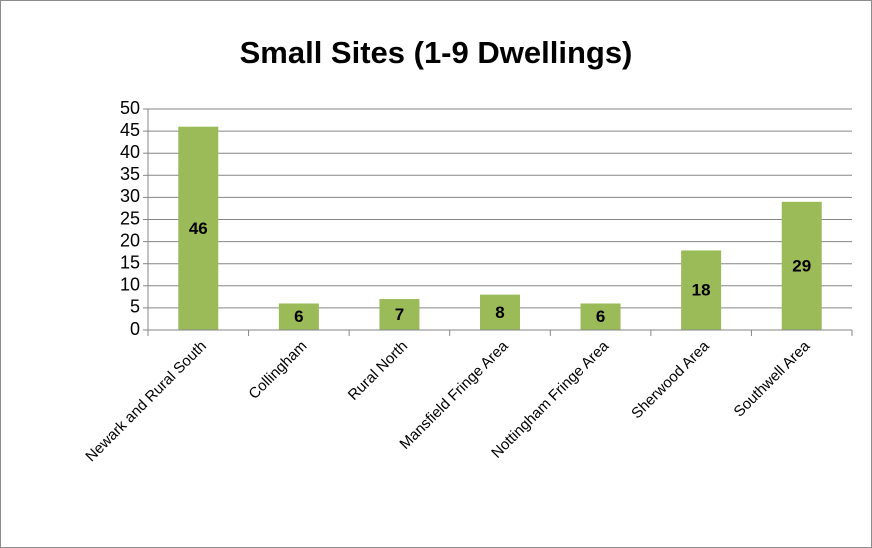  Describe the element at coordinates (130, 196) in the screenshot. I see `y-tick-label: 30` at that location.